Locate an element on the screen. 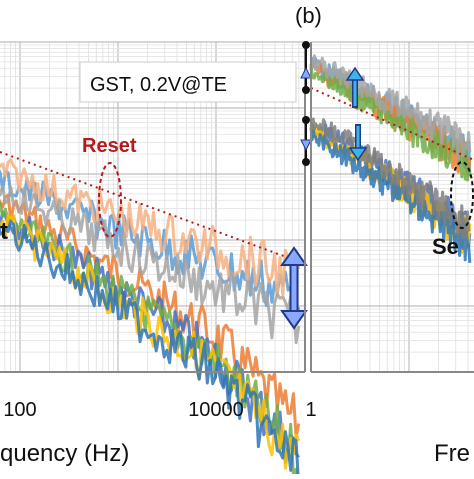 Image resolution: width=474 pixels, height=479 pixels. panel-b-x-axis-label: Fre is located at coordinates (452, 453).